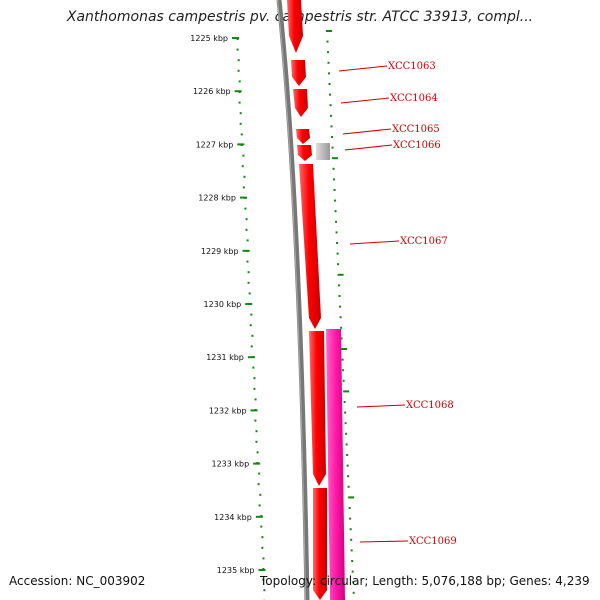  I want to click on genome-backbone-highlight, so click(291, 300).